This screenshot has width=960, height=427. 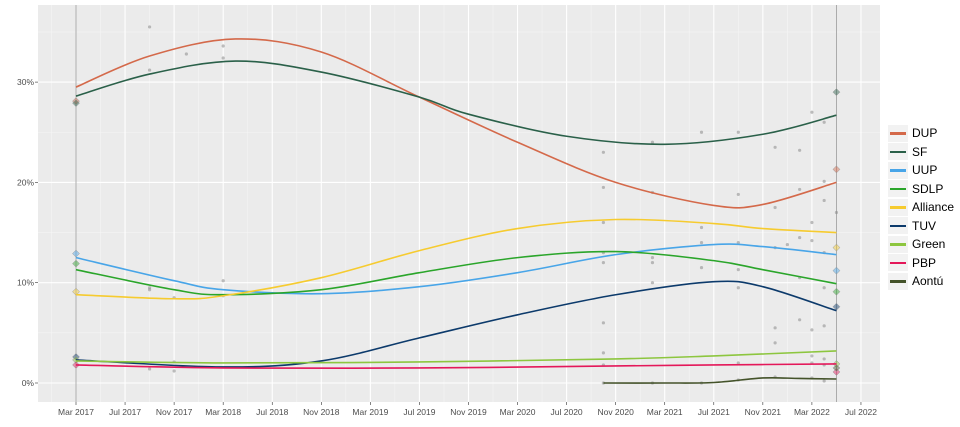 I want to click on x-tick-label: Mar 2021, so click(x=665, y=412).